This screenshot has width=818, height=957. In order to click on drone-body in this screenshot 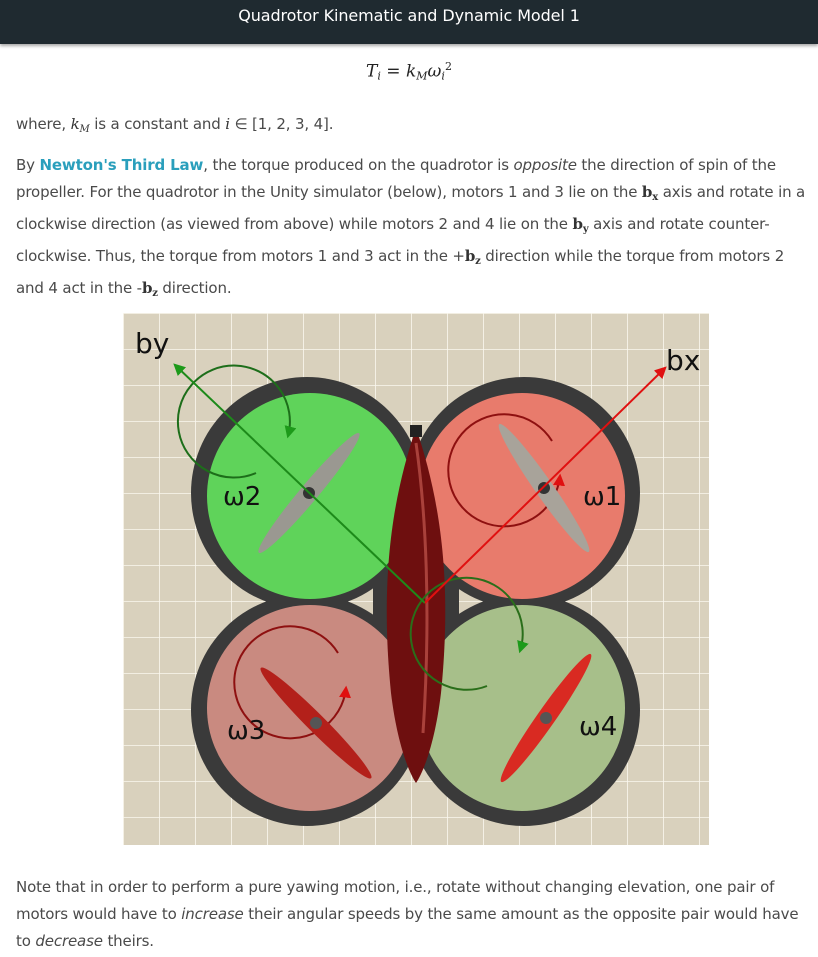, I will do `click(416, 605)`.